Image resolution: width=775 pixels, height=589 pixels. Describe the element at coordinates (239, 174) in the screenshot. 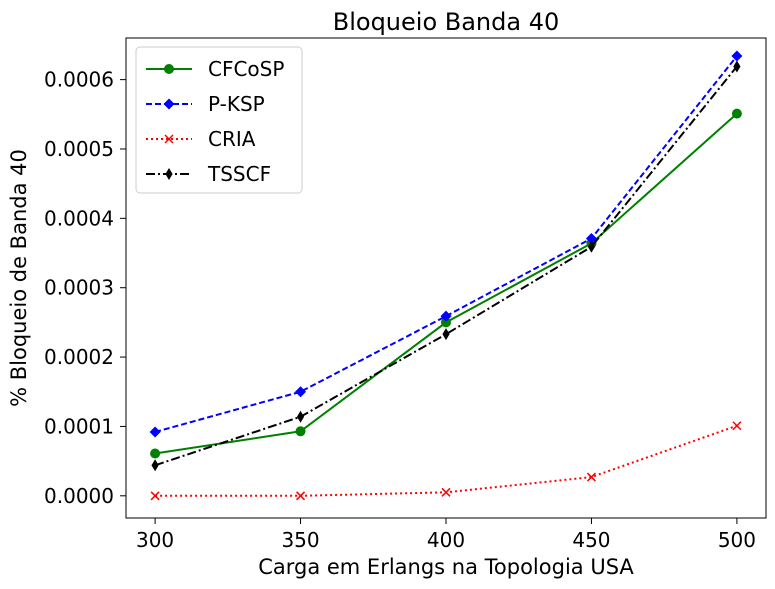

I see `legend-label: TSSCF` at that location.